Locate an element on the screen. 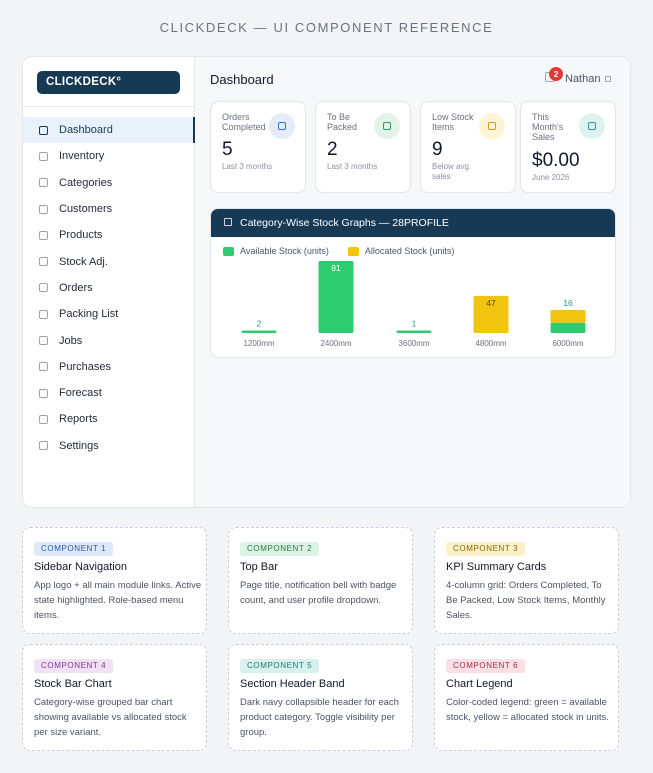 The width and height of the screenshot is (653, 773). purchases-icon is located at coordinates (43, 367).